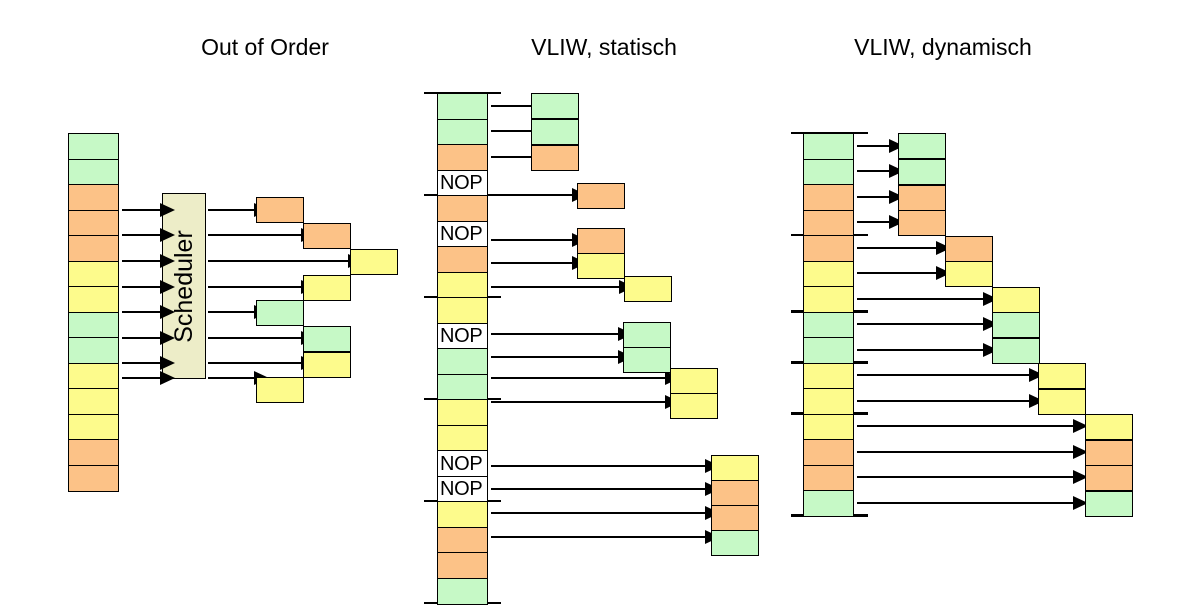  Describe the element at coordinates (943, 47) in the screenshot. I see `panel-title-vliw-dynamisch: VLIW, dynamisch` at that location.